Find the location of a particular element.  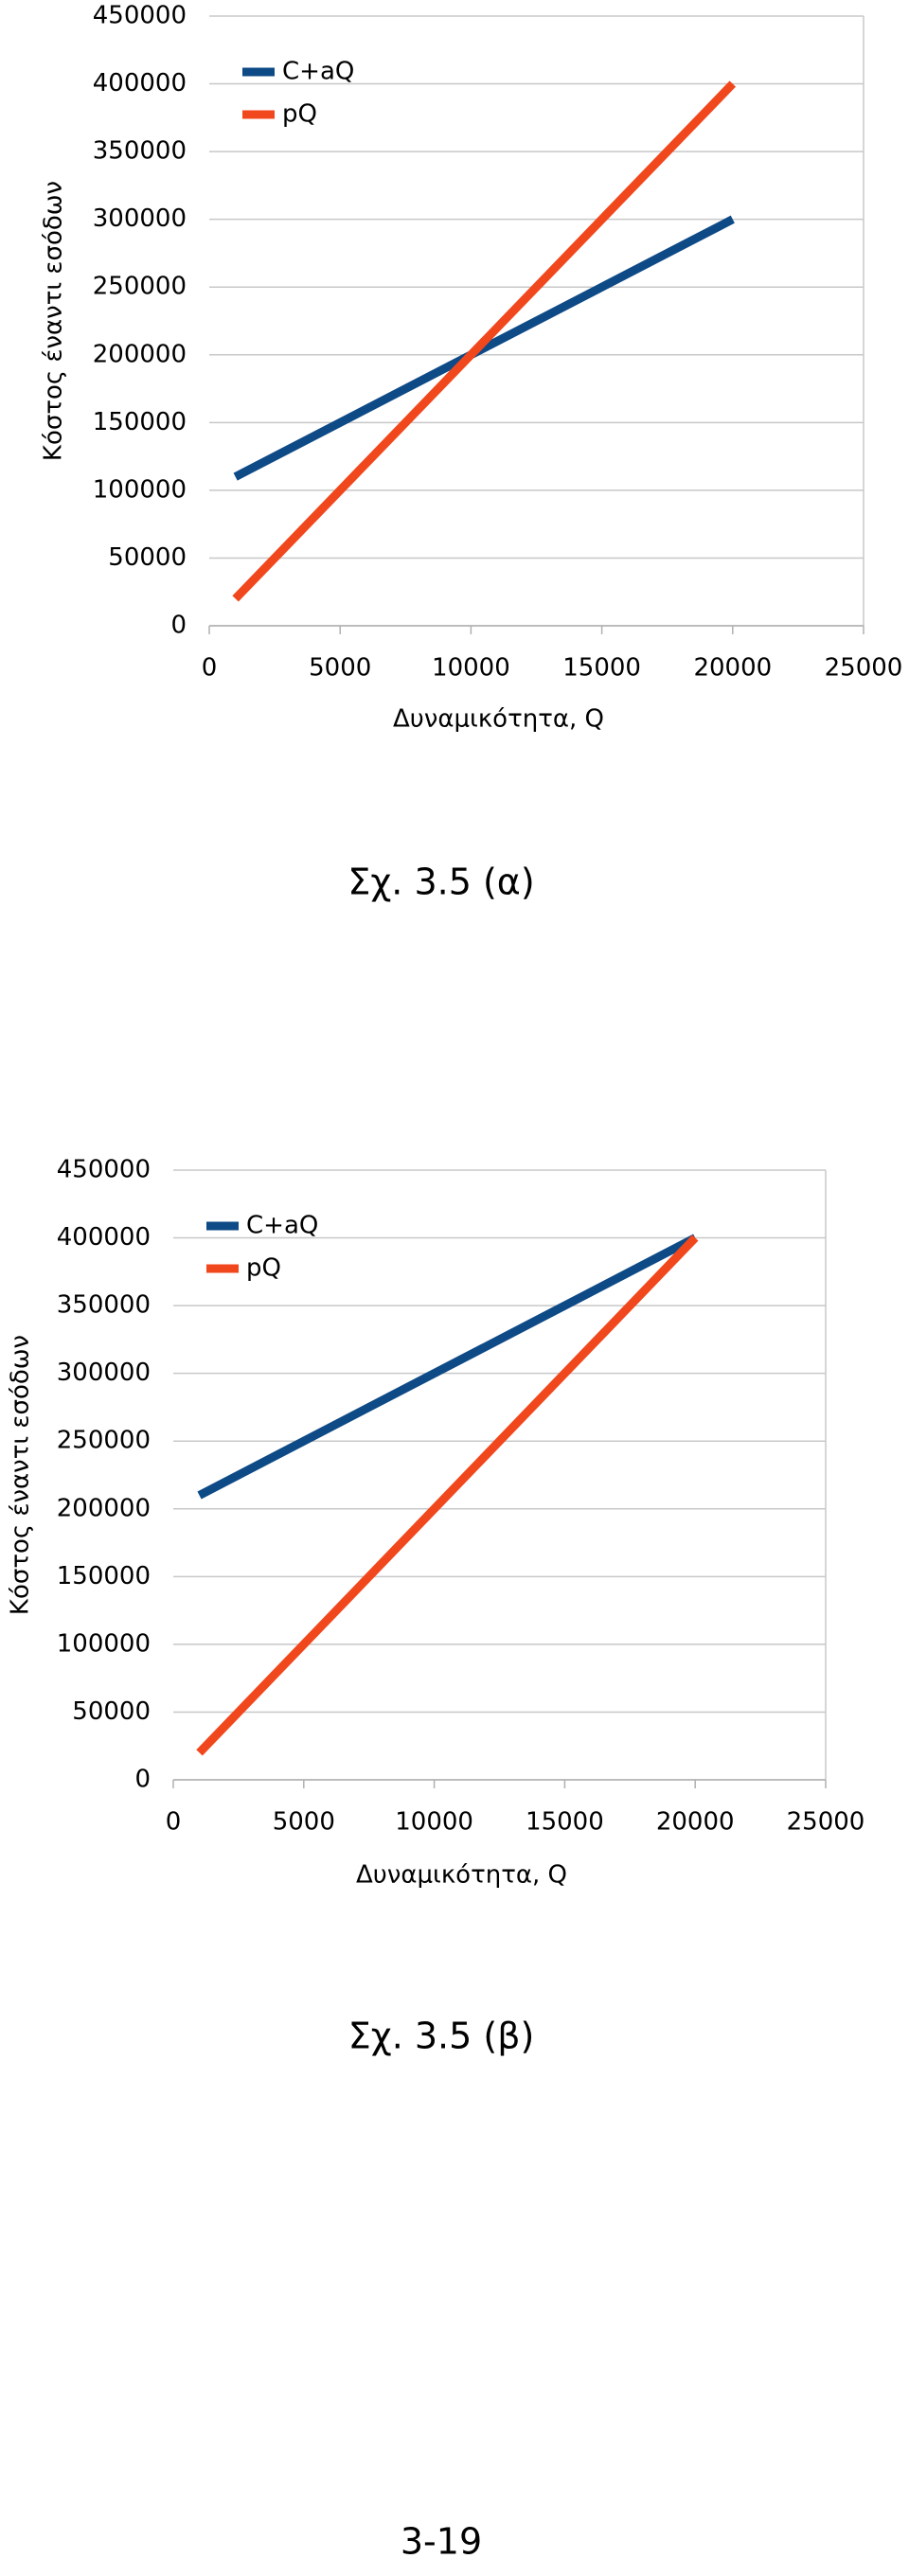

page-number: 3-19 is located at coordinates (441, 2542).